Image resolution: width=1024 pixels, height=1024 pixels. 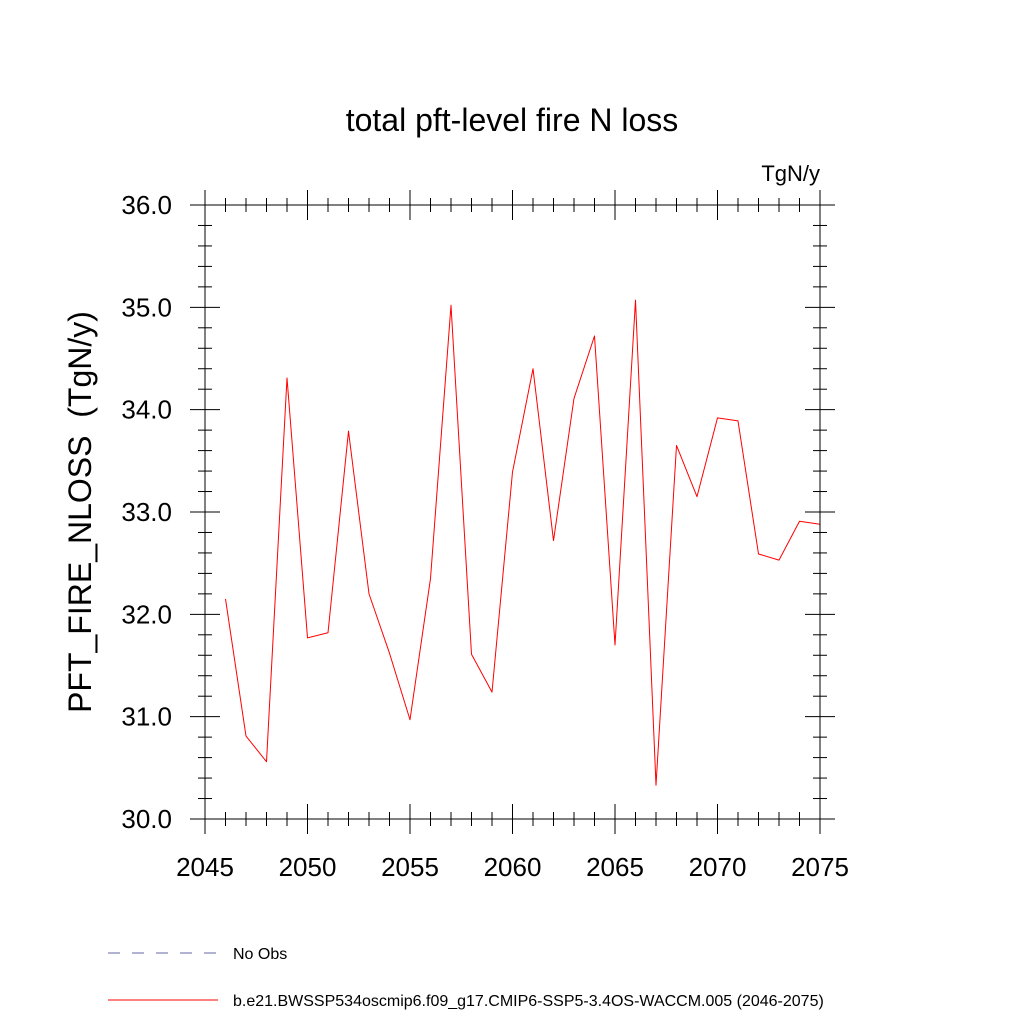 What do you see at coordinates (410, 867) in the screenshot?
I see `x-tick-label: 2055` at bounding box center [410, 867].